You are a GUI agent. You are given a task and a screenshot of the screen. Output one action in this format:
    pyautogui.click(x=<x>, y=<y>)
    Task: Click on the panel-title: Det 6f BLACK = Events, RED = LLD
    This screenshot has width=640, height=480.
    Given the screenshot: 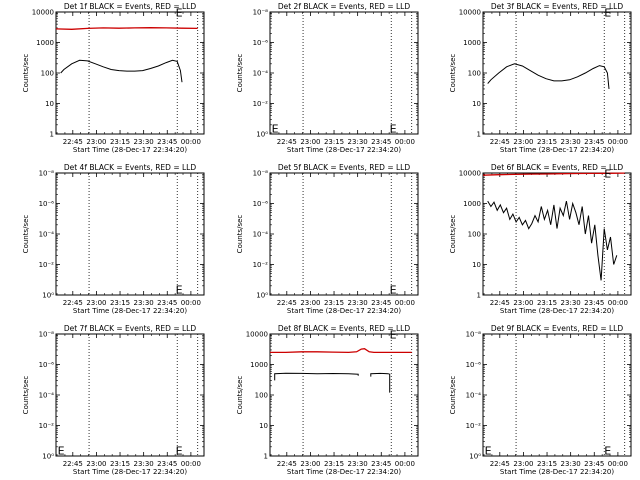 What is the action you would take?
    pyautogui.click(x=557, y=167)
    